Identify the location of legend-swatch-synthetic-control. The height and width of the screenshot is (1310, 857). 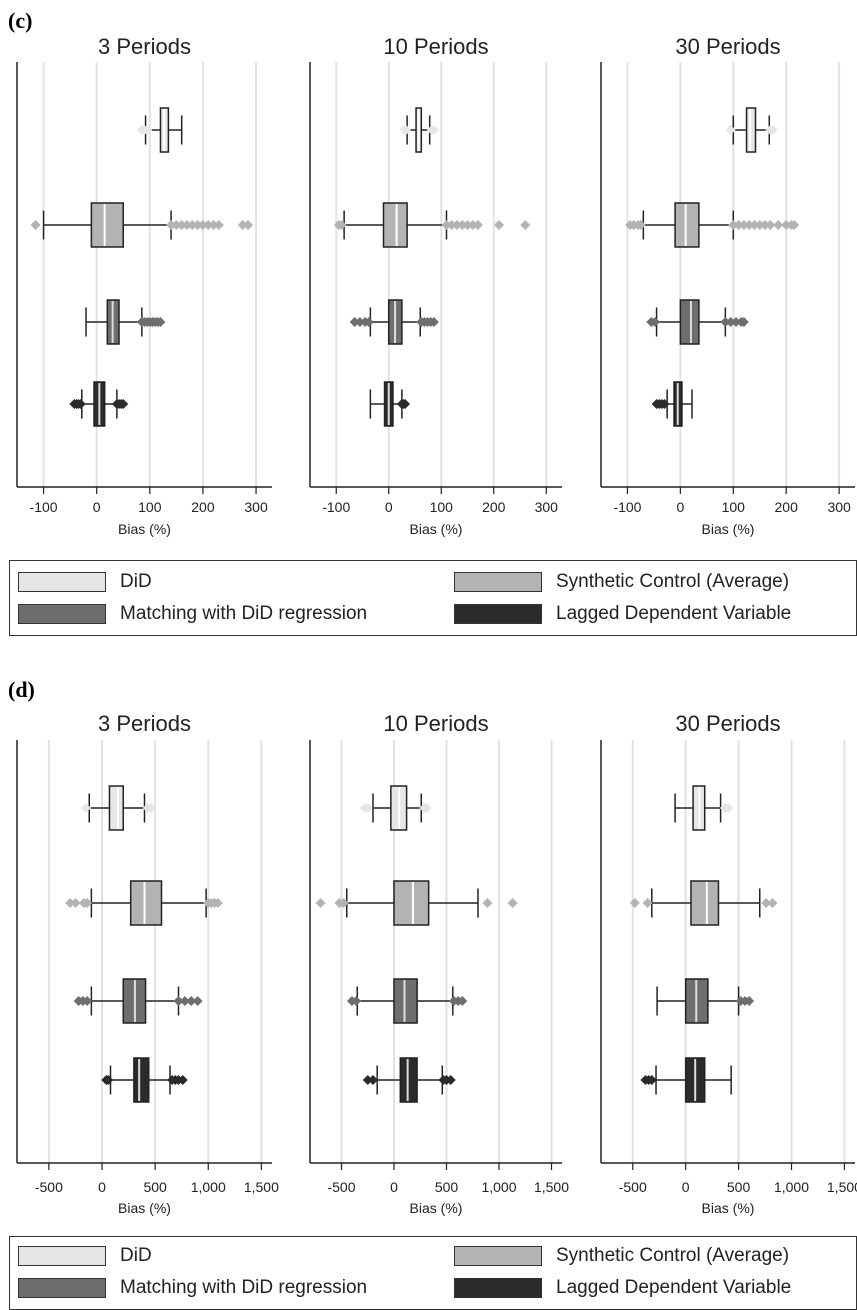
(498, 582).